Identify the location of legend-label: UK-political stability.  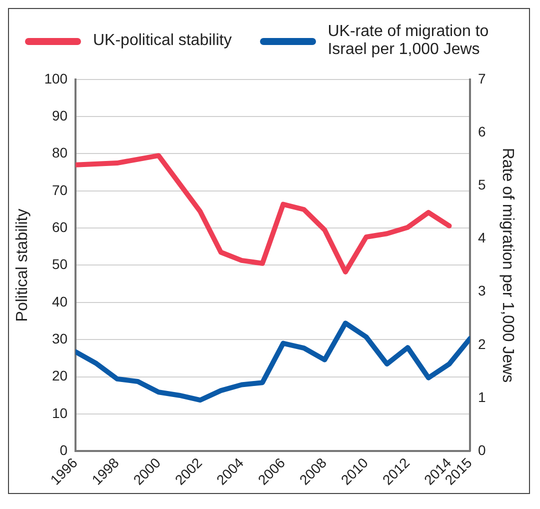
(162, 41).